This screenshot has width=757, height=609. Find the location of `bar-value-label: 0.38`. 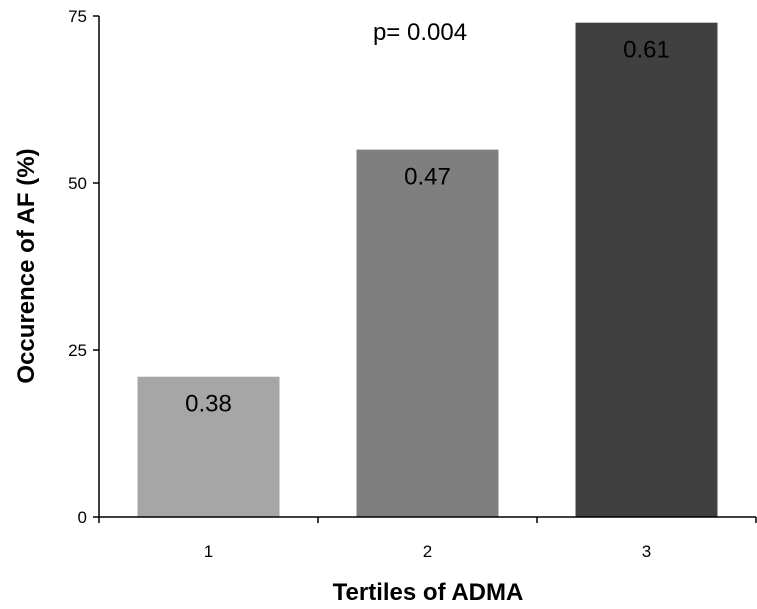

bar-value-label: 0.38 is located at coordinates (208, 404).